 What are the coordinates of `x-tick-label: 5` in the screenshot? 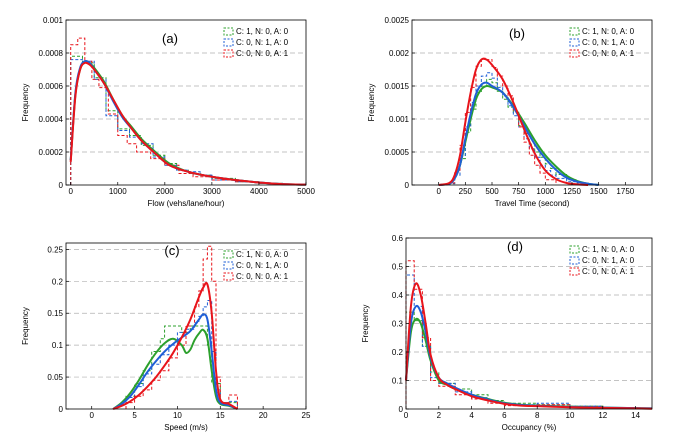 It's located at (134, 415).